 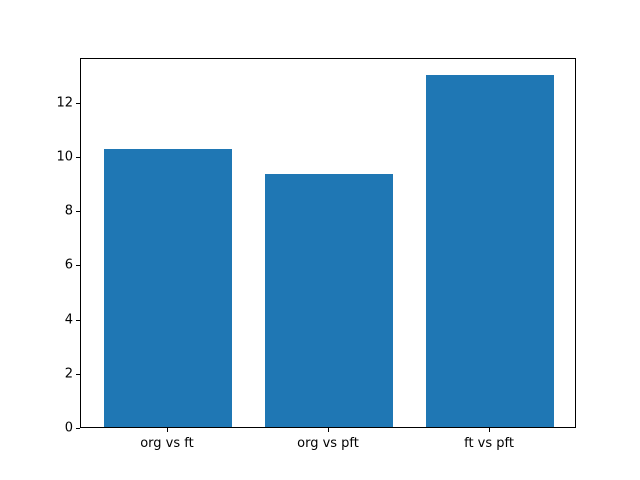 I want to click on y-tick-label: 0, so click(x=68, y=428).